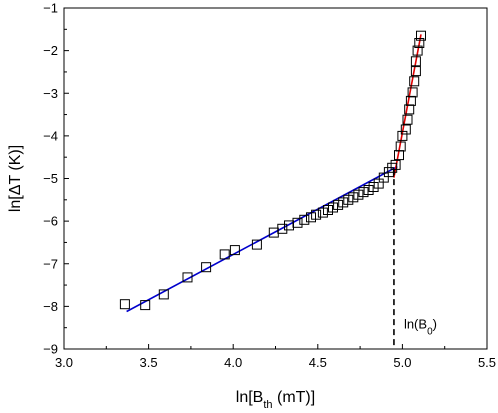 Image resolution: width=498 pixels, height=413 pixels. What do you see at coordinates (50, 8) in the screenshot?
I see `y-tick-label: −1` at bounding box center [50, 8].